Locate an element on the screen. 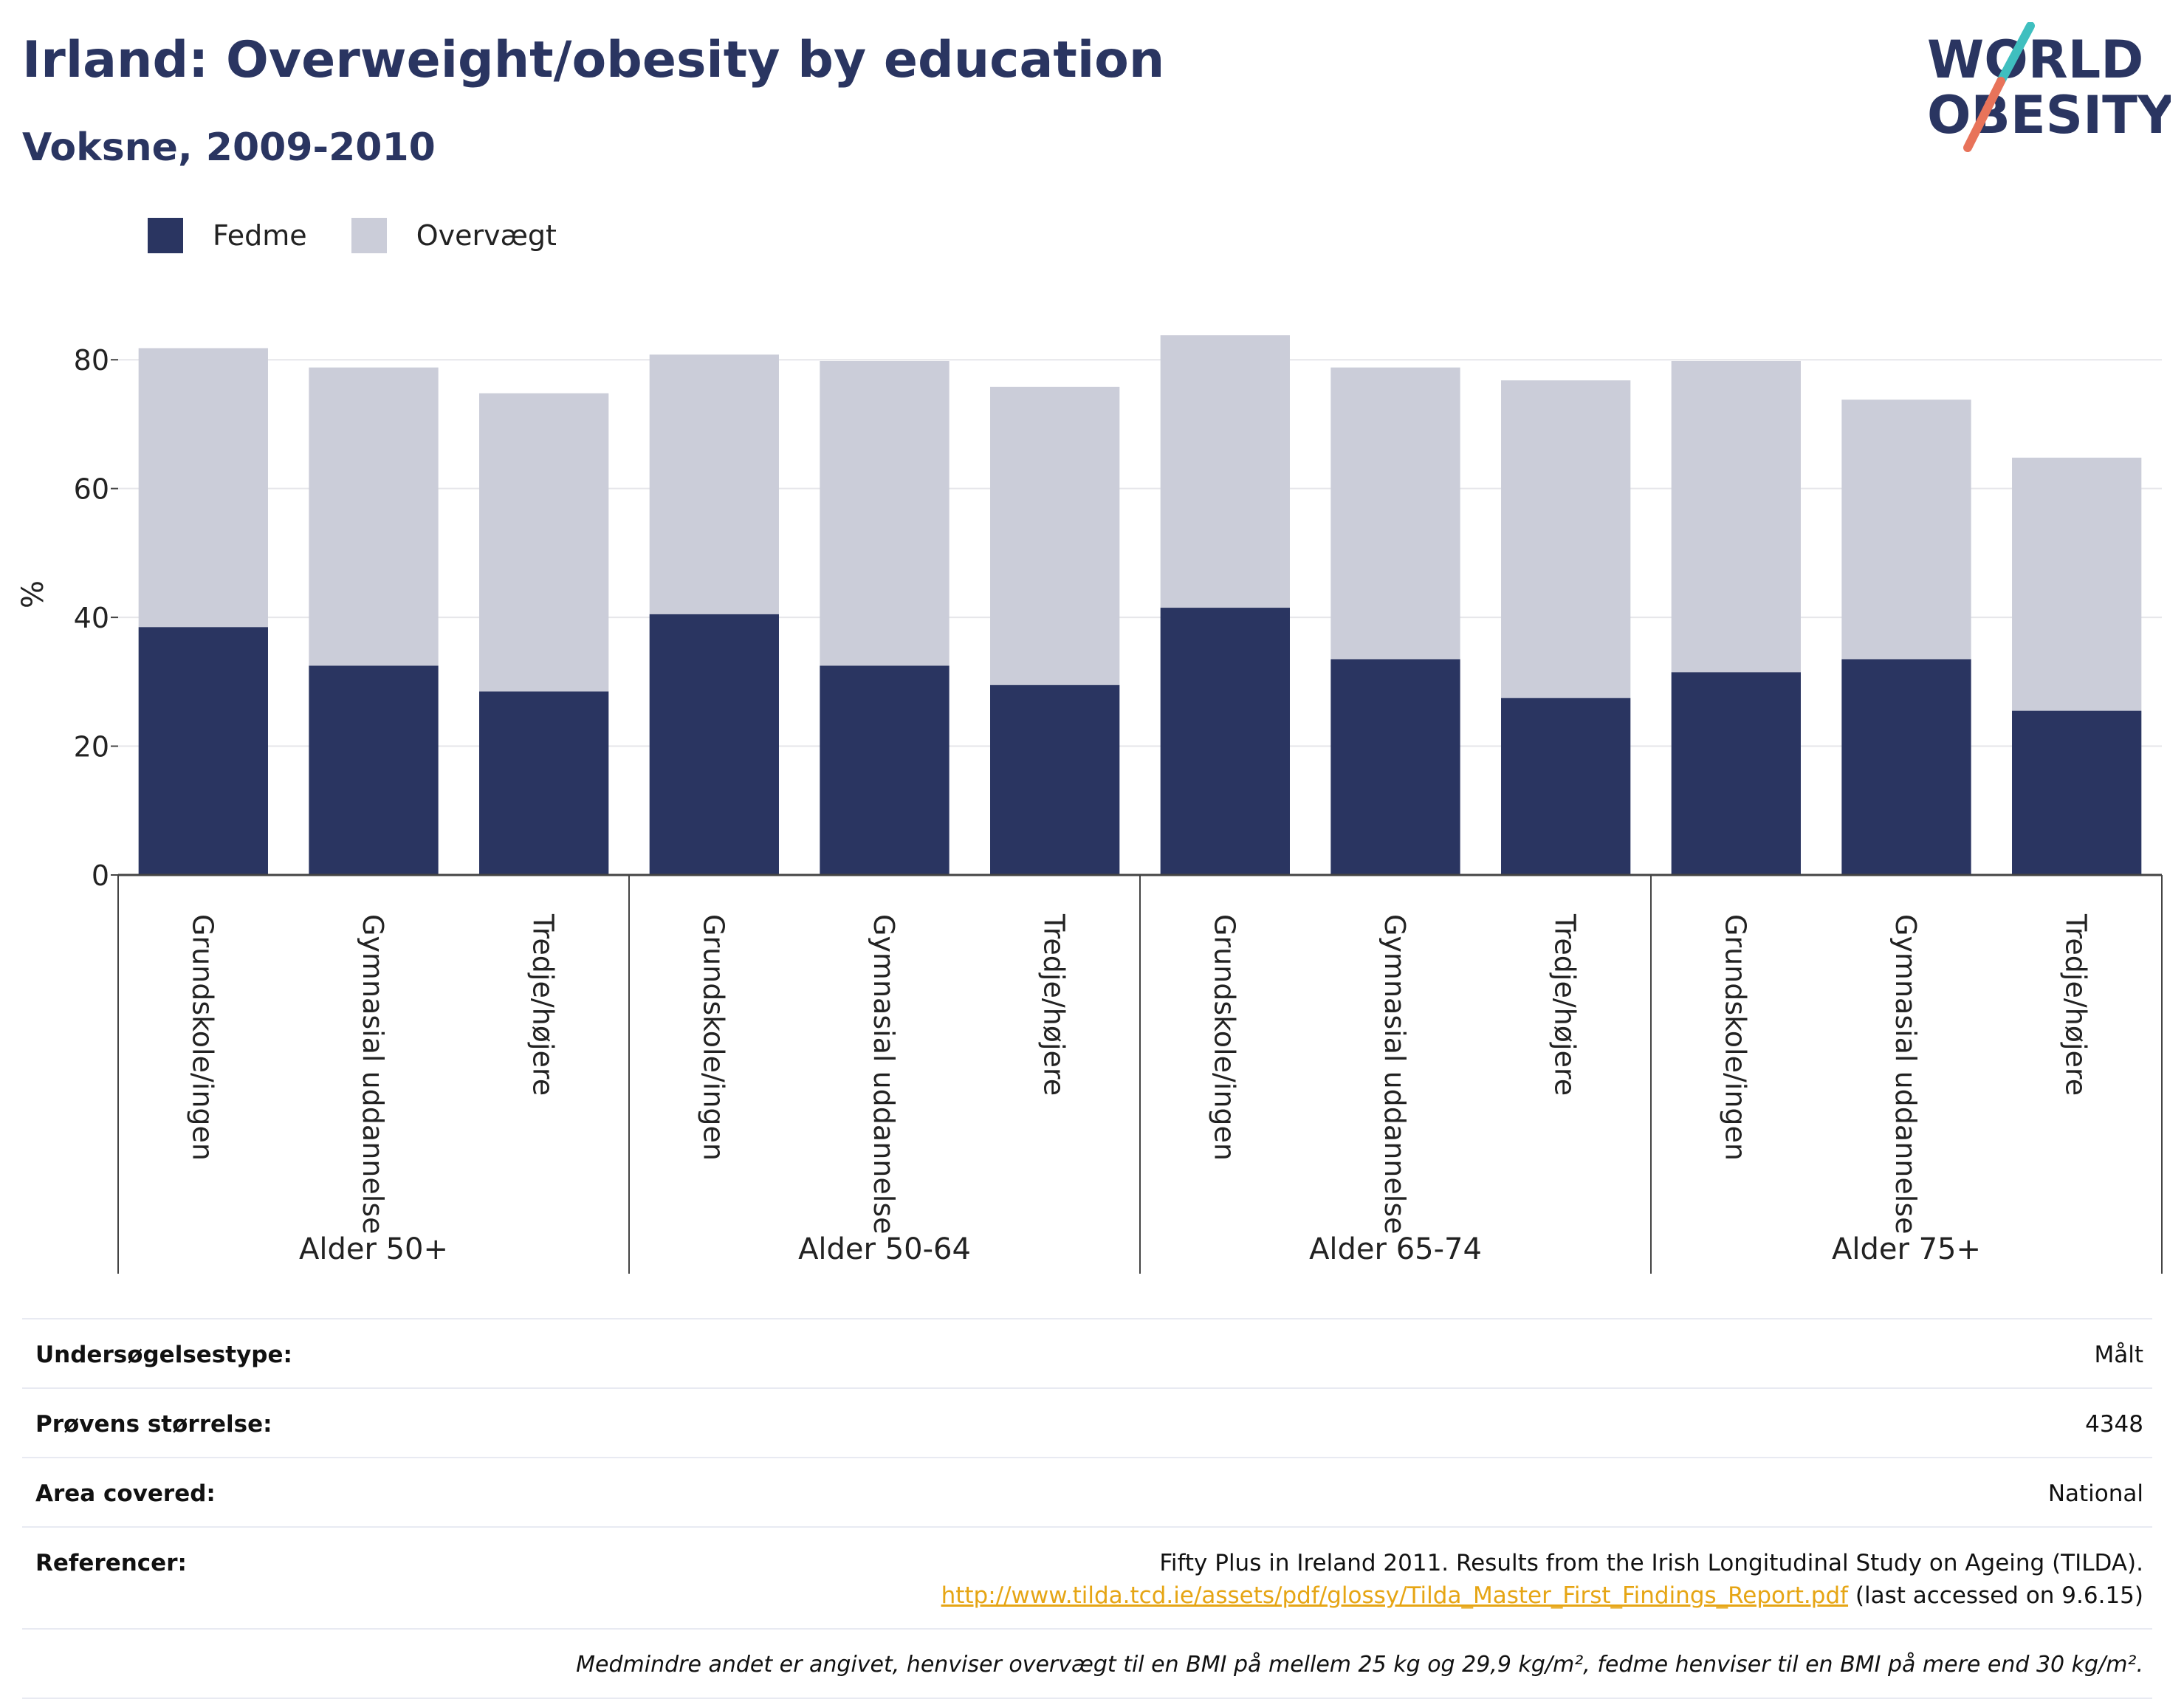 The height and width of the screenshot is (1699, 2184). page-subtitle: Voksne, 2009-2010 is located at coordinates (229, 148).